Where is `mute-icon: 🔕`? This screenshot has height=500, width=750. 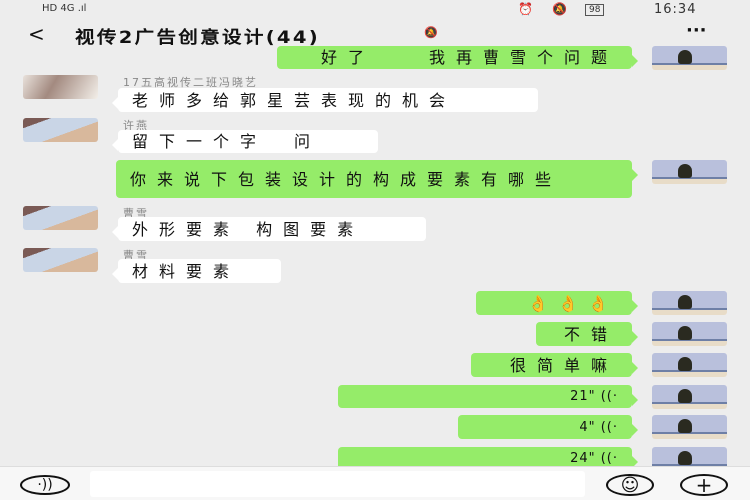
mute-icon: 🔕 is located at coordinates (559, 9).